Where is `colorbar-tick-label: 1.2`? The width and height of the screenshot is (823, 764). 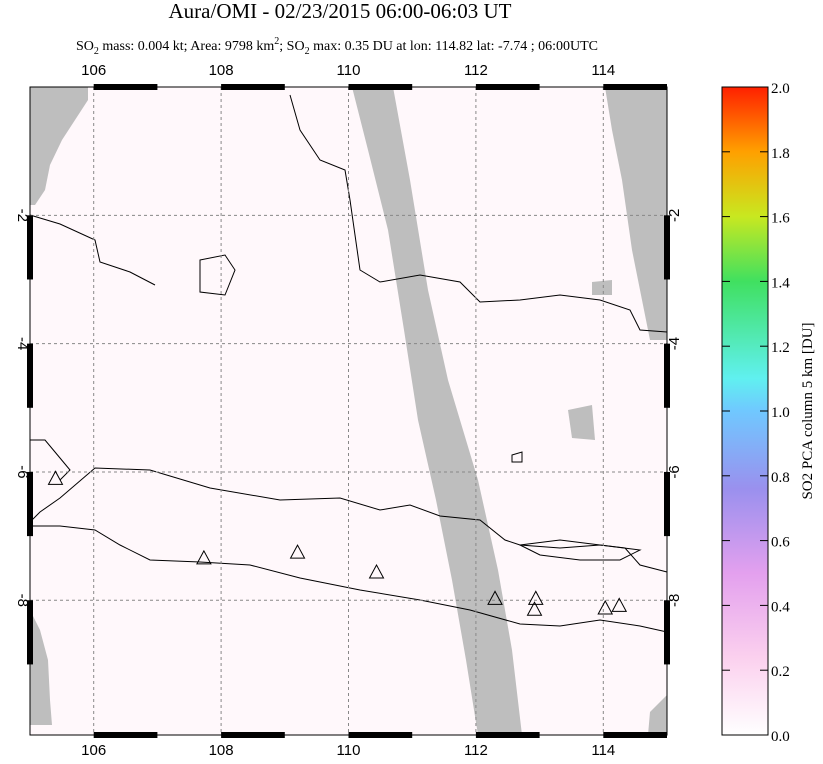 colorbar-tick-label: 1.2 is located at coordinates (780, 348).